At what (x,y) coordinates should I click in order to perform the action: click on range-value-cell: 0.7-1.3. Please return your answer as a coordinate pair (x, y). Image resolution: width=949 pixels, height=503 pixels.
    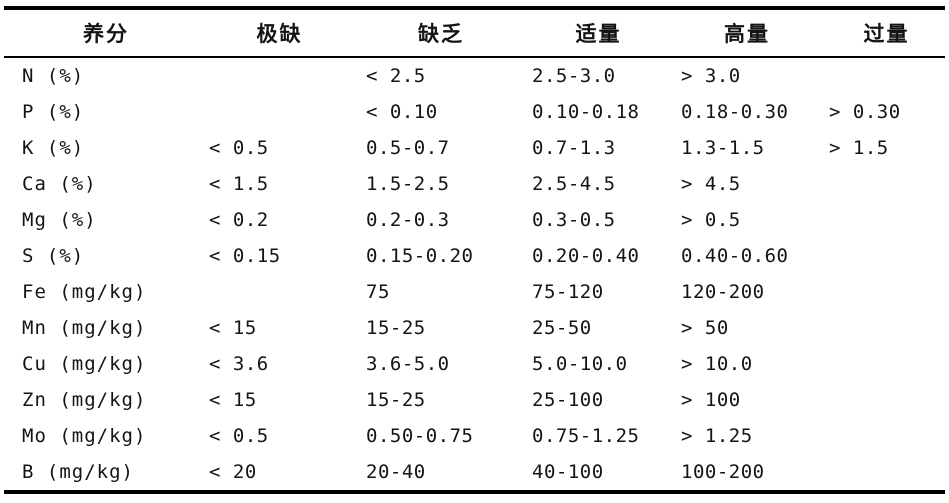
    Looking at the image, I should click on (574, 148).